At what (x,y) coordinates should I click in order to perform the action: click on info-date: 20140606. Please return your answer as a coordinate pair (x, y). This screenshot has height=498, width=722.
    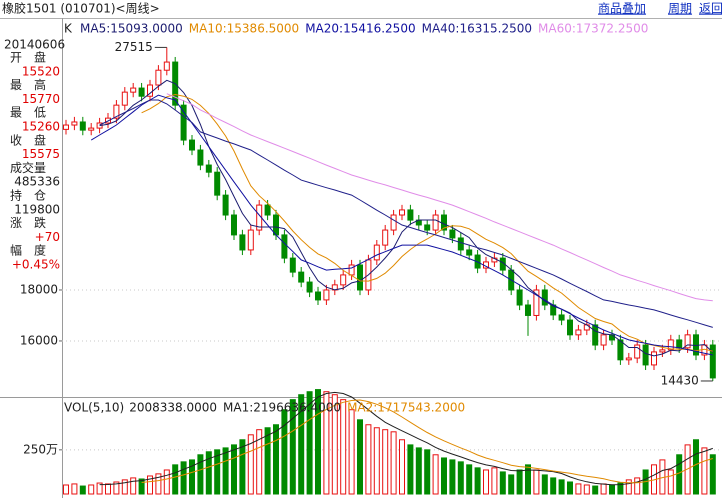
    Looking at the image, I should click on (34, 45).